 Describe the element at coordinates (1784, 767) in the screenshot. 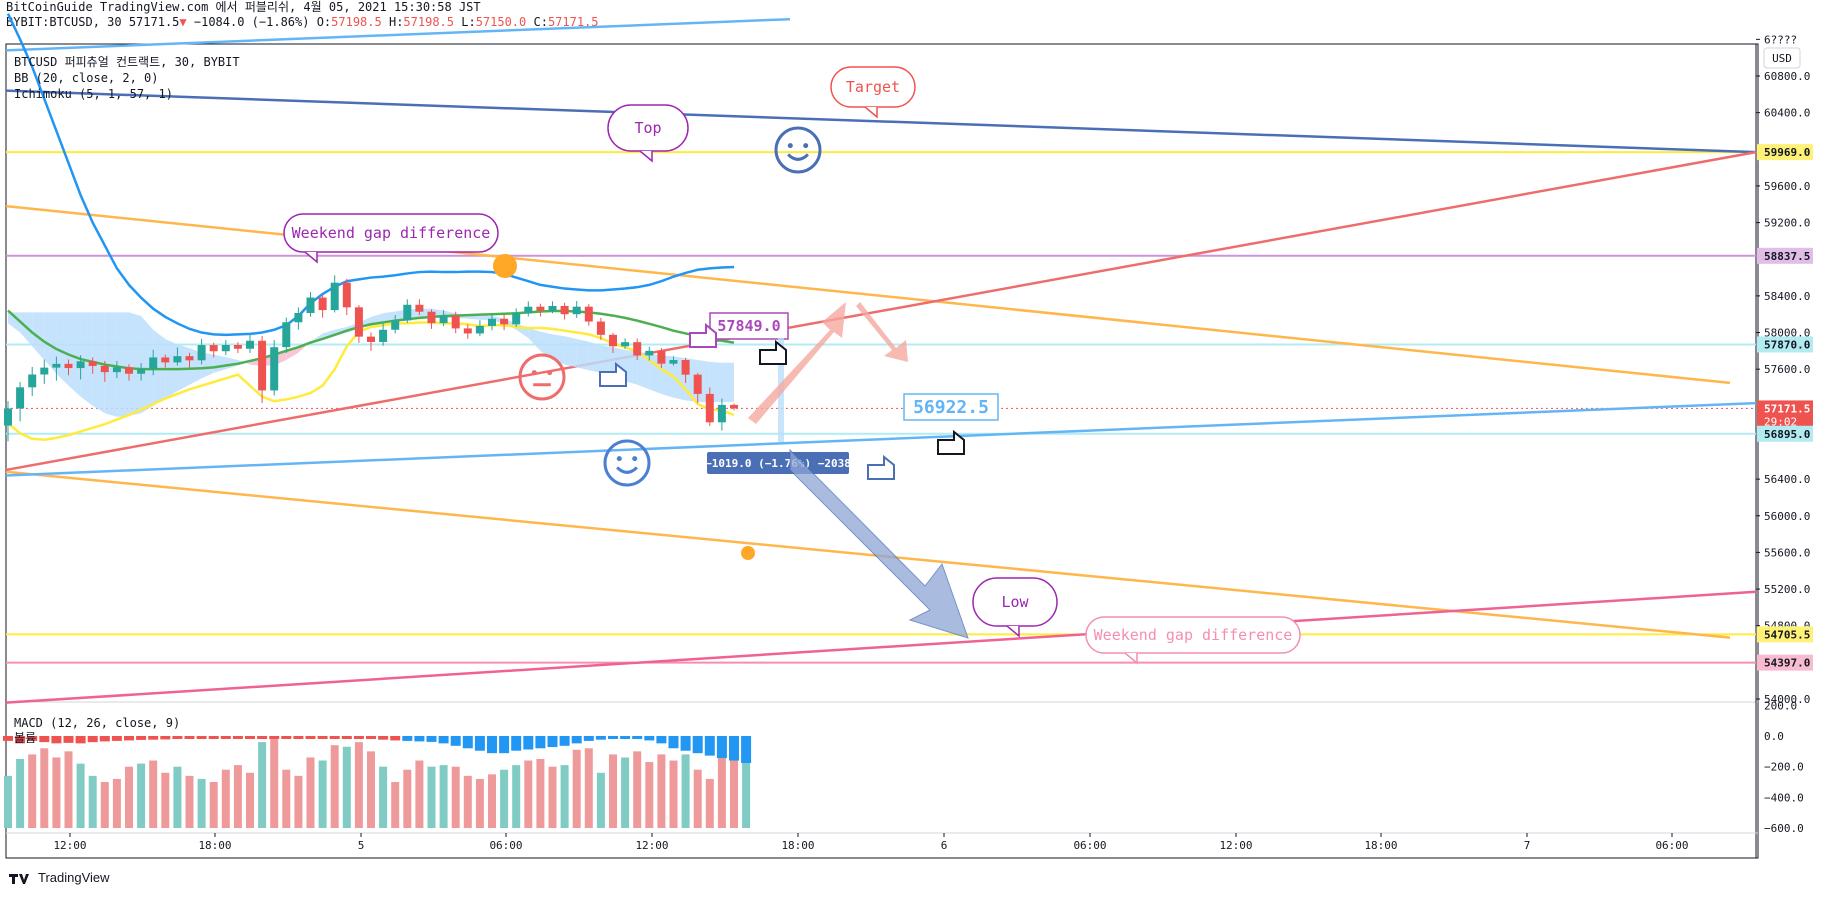

I see `macd-axis: 200.0 0.0 −200.0 −400.0 −600.0` at that location.